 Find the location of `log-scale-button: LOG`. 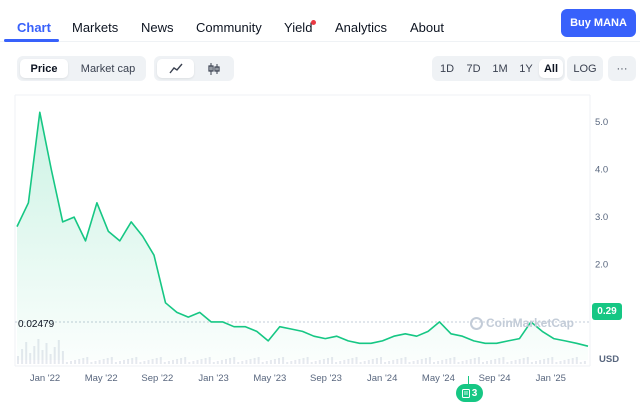

log-scale-button: LOG is located at coordinates (585, 68).